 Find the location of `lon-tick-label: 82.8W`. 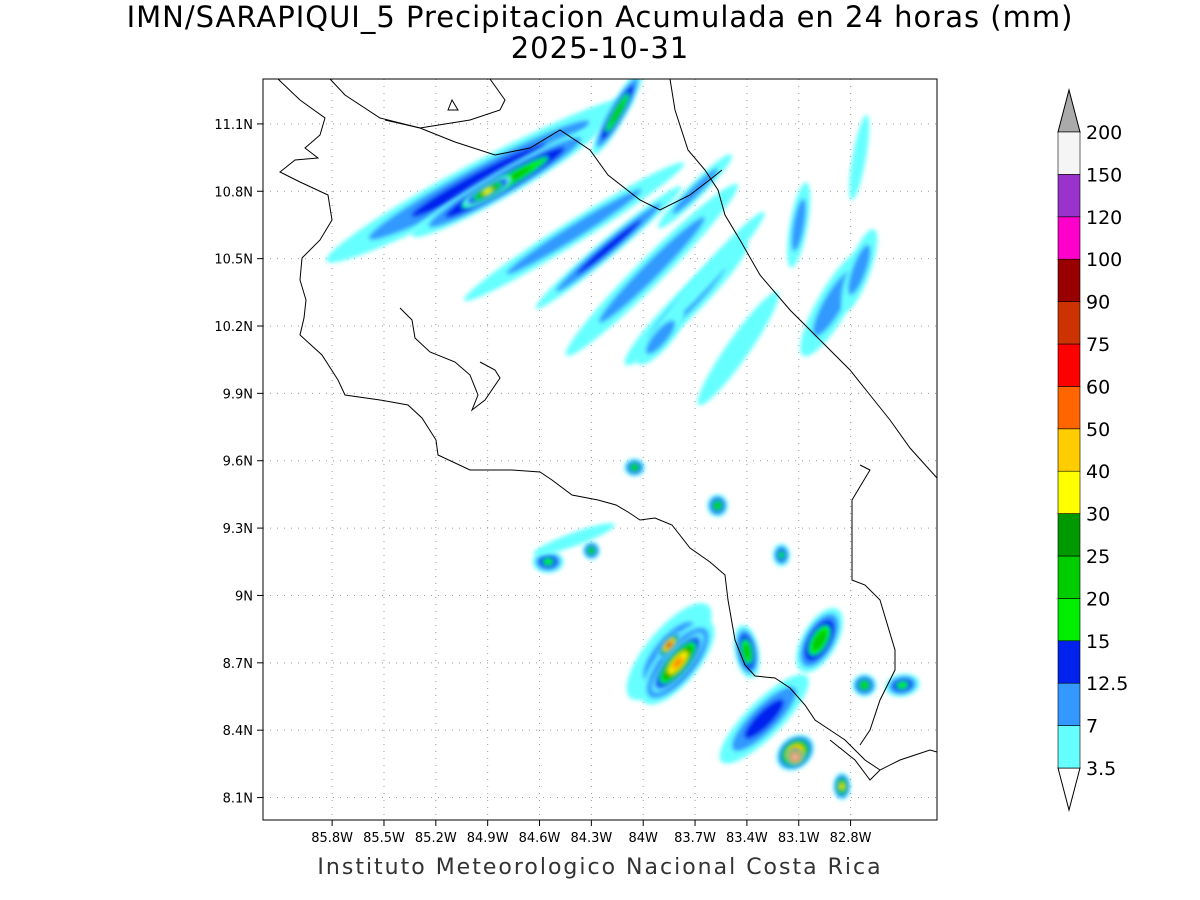

lon-tick-label: 82.8W is located at coordinates (851, 838).